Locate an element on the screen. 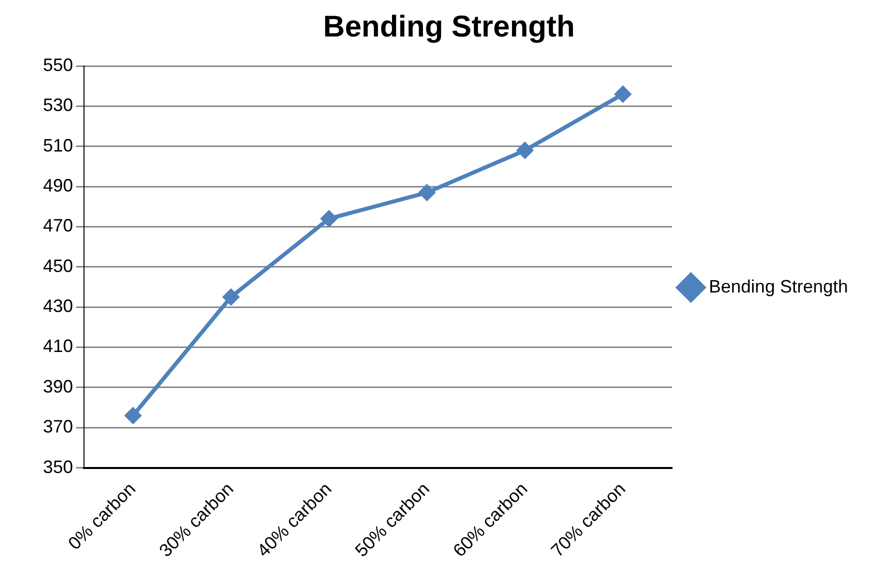 The image size is (878, 575). legend-label: Bending Strength is located at coordinates (778, 286).